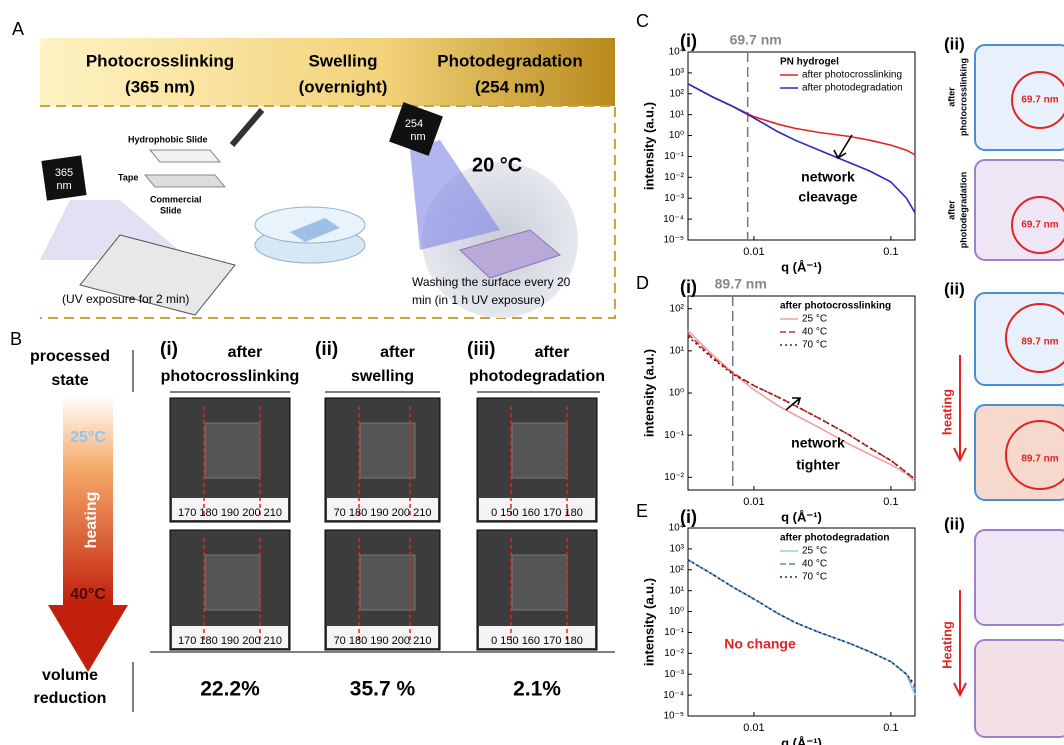 The image size is (1064, 745). What do you see at coordinates (128, 177) in the screenshot?
I see `label: Tape` at bounding box center [128, 177].